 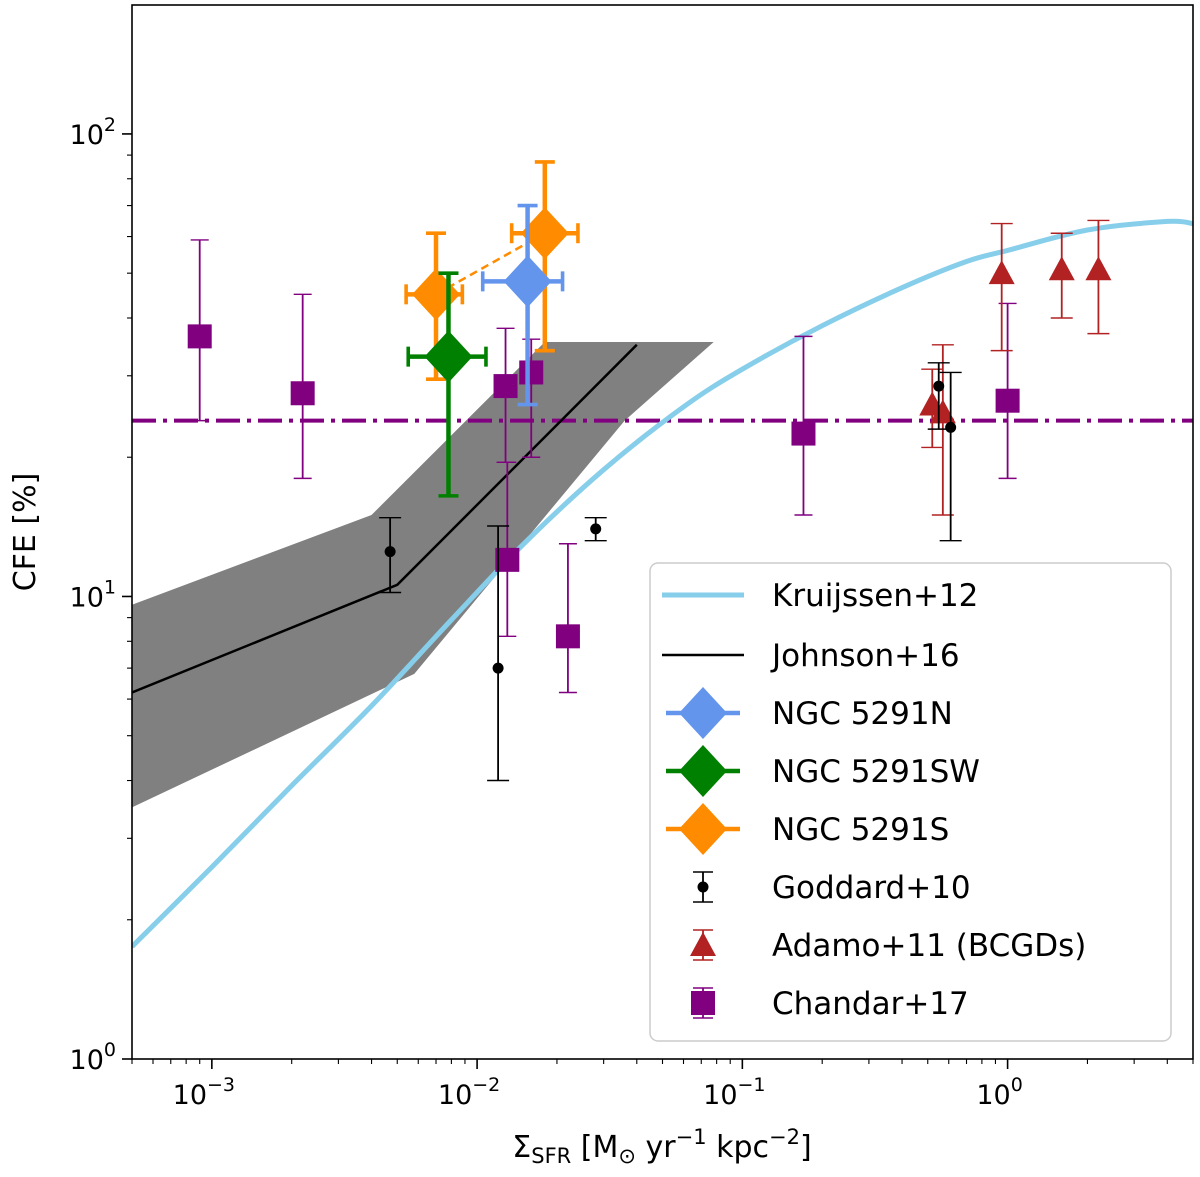 I want to click on legend-label-chandar-17: Chandar+17, so click(x=870, y=1004).